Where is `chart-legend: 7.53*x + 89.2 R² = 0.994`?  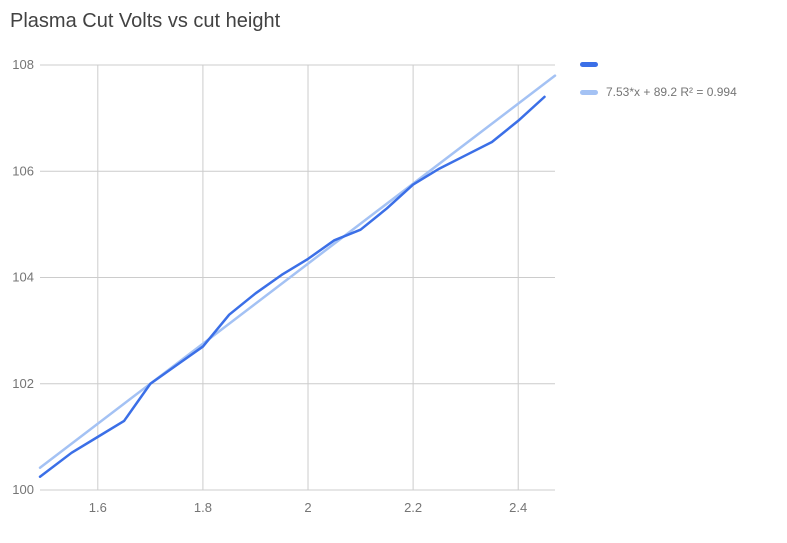
chart-legend: 7.53*x + 89.2 R² = 0.994 is located at coordinates (658, 85).